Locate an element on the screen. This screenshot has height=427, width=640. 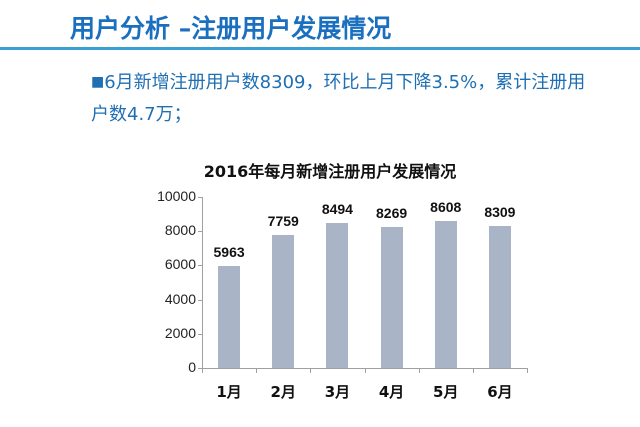
bar-value-label: 8608 is located at coordinates (446, 206).